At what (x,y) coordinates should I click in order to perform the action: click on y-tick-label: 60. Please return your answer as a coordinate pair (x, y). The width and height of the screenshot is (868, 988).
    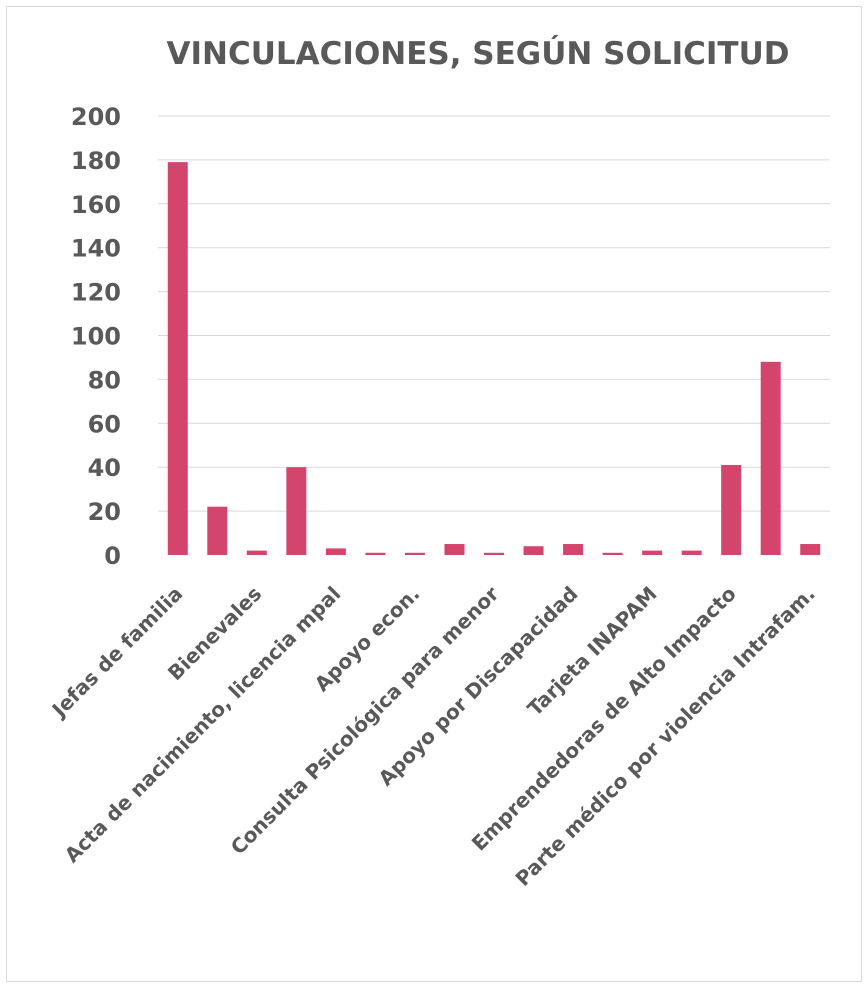
    Looking at the image, I should click on (104, 424).